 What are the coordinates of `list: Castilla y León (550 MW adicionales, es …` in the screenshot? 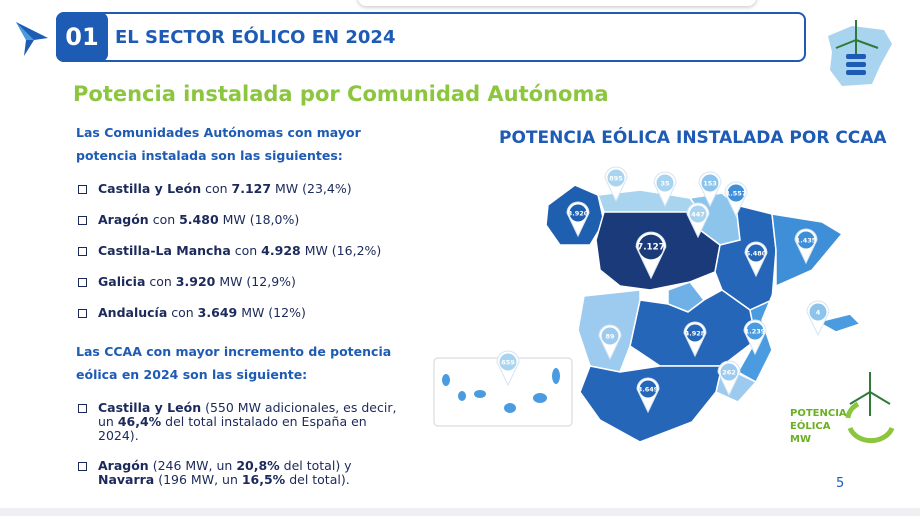 It's located at (241, 452).